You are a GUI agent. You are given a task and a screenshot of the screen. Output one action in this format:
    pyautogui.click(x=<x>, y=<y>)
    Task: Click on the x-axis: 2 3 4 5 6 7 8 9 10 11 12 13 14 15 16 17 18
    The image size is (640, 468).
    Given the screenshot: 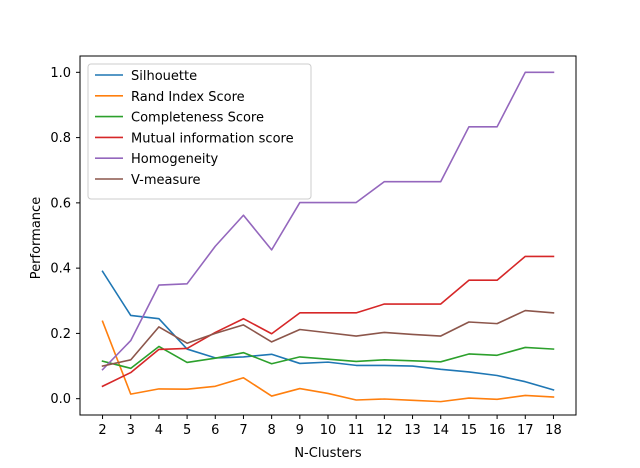 What is the action you would take?
    pyautogui.click(x=330, y=426)
    